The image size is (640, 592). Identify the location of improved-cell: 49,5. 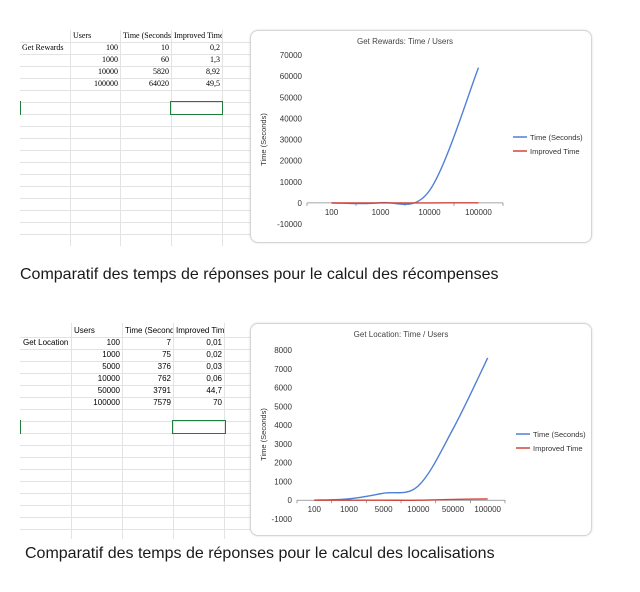
(213, 83).